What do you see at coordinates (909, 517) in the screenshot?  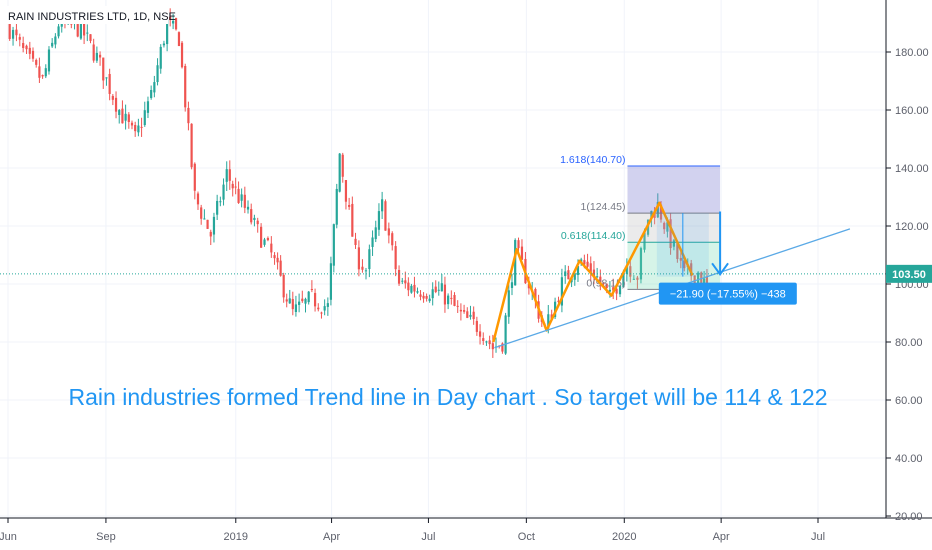 I see `y-tick-label: 20.00` at bounding box center [909, 517].